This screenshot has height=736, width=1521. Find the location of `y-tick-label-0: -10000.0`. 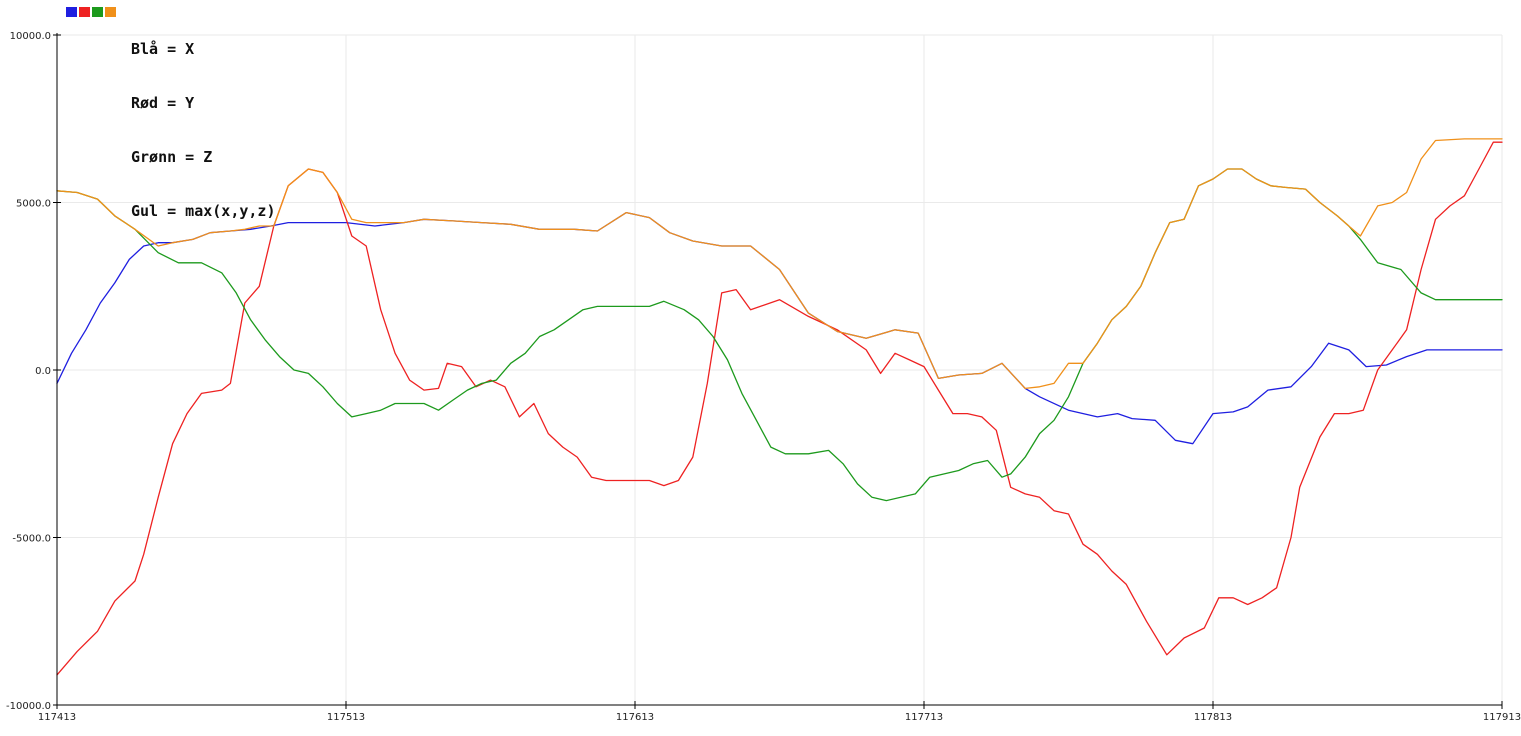

y-tick-label-0: -10000.0 is located at coordinates (28, 706).